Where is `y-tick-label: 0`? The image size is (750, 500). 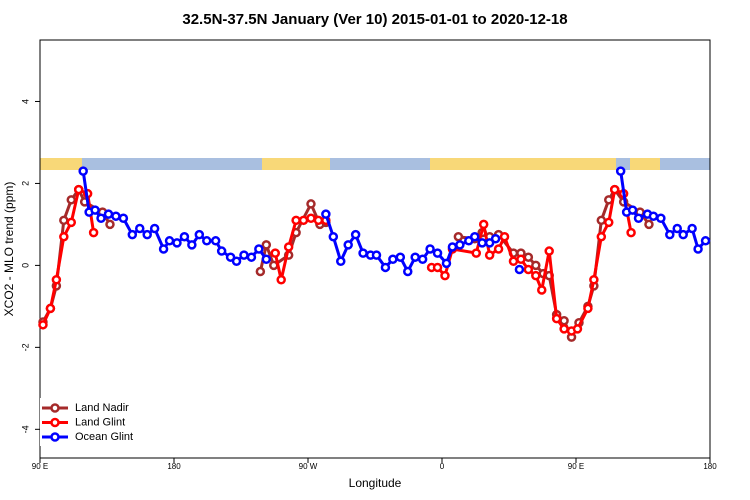 y-tick-label: 0 is located at coordinates (25, 265).